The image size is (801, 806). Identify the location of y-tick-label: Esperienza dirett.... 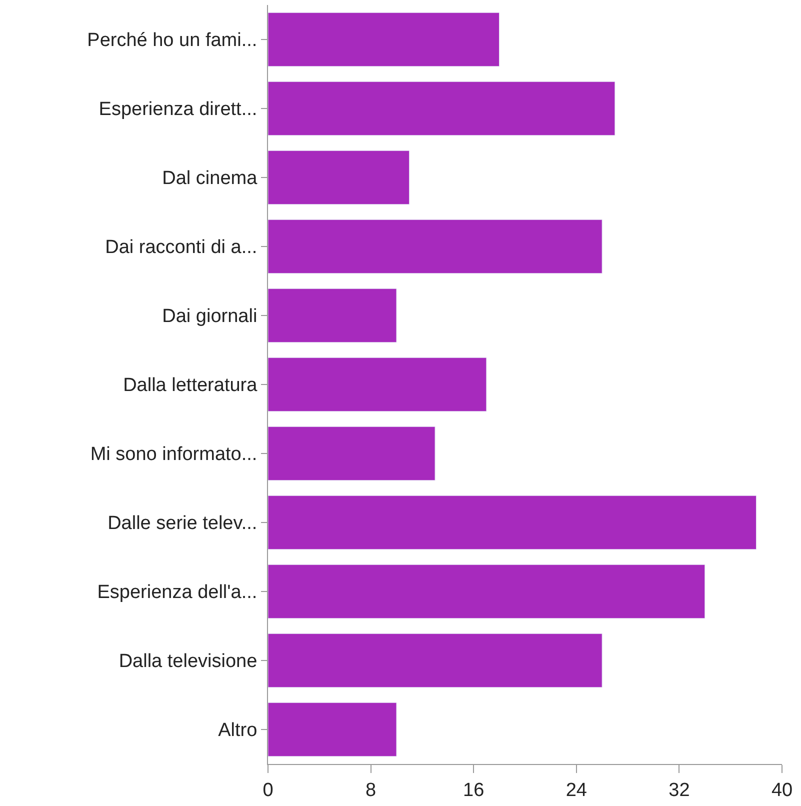
(178, 109).